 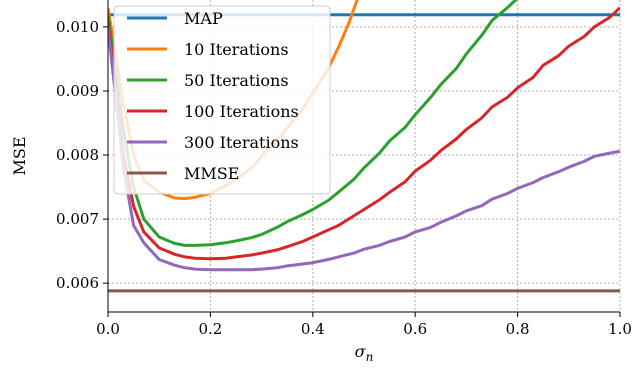 I want to click on y-tick-label: 0.007, so click(x=77, y=219).